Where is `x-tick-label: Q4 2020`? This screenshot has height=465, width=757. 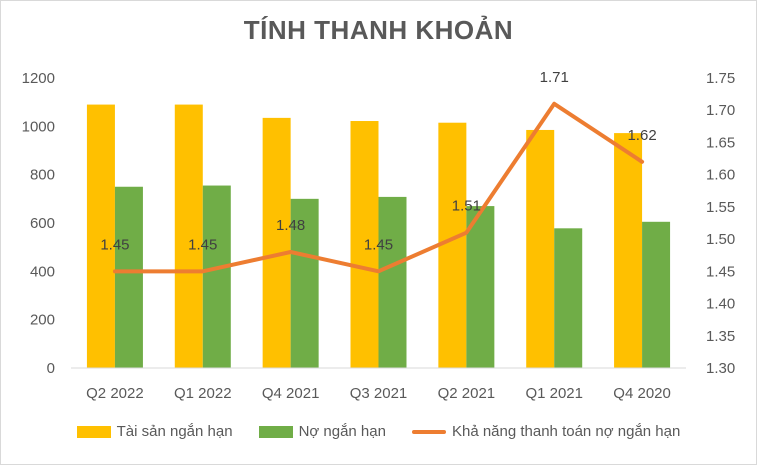 x-tick-label: Q4 2020 is located at coordinates (642, 393).